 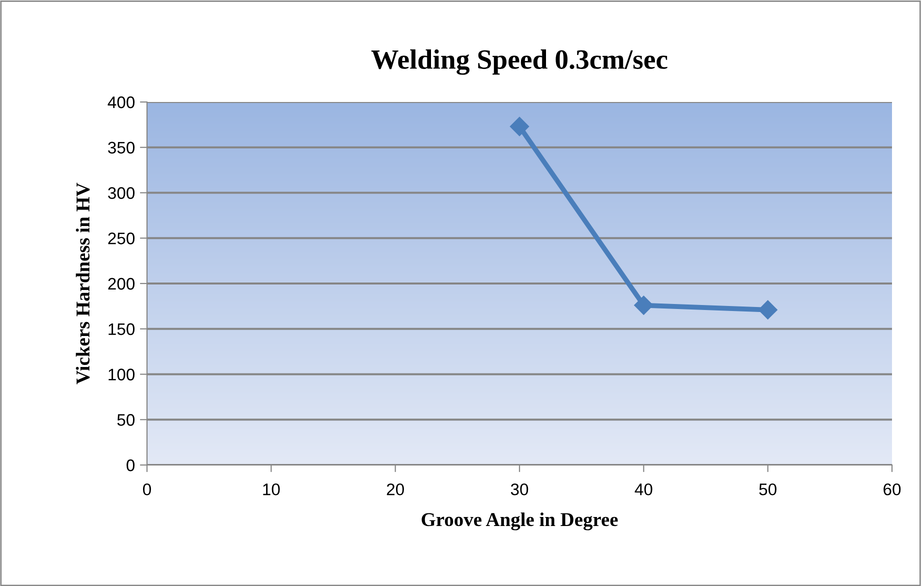 What do you see at coordinates (519, 489) in the screenshot?
I see `x-tick-label: 30` at bounding box center [519, 489].